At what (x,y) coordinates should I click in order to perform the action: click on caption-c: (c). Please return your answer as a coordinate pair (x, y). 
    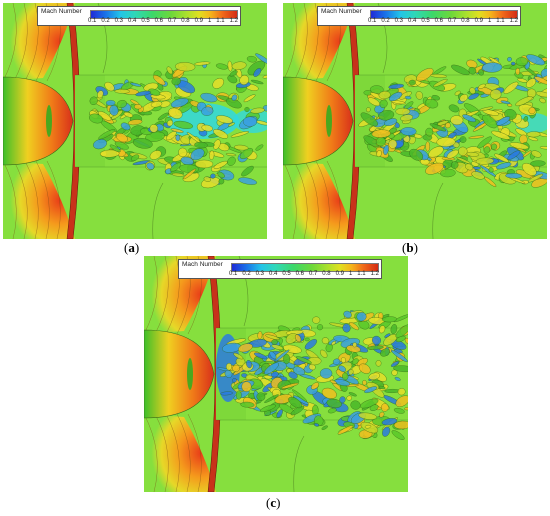
    Looking at the image, I should click on (273, 502).